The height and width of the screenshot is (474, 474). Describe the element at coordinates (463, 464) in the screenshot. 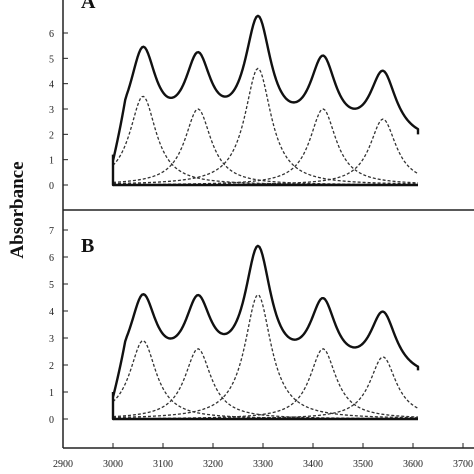

I see `x-tick-label: 3700` at that location.